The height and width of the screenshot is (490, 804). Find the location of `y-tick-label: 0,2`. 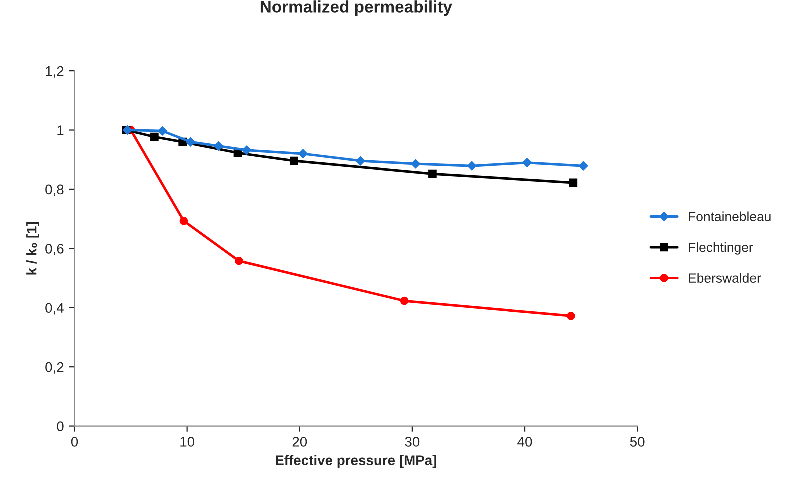

y-tick-label: 0,2 is located at coordinates (55, 368).